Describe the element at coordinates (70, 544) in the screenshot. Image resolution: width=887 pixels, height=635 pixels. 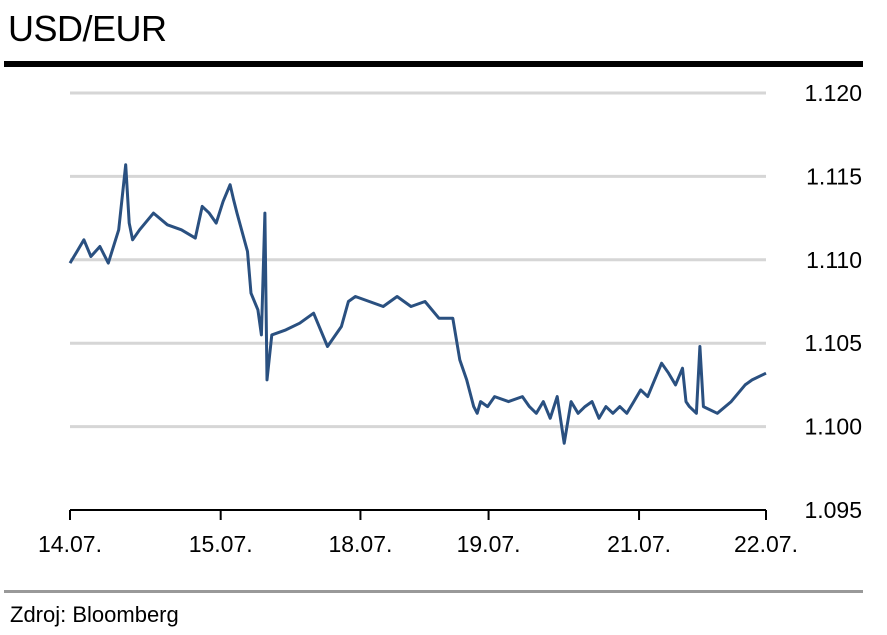
I see `x-tick-label: 14.07.` at that location.